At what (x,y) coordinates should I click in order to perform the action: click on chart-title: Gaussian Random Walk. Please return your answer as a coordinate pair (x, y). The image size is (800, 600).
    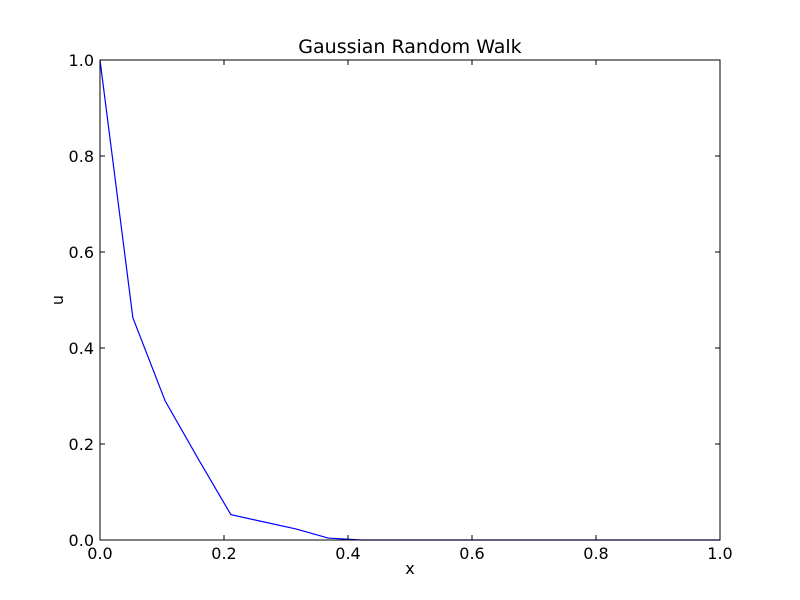
    Looking at the image, I should click on (409, 47).